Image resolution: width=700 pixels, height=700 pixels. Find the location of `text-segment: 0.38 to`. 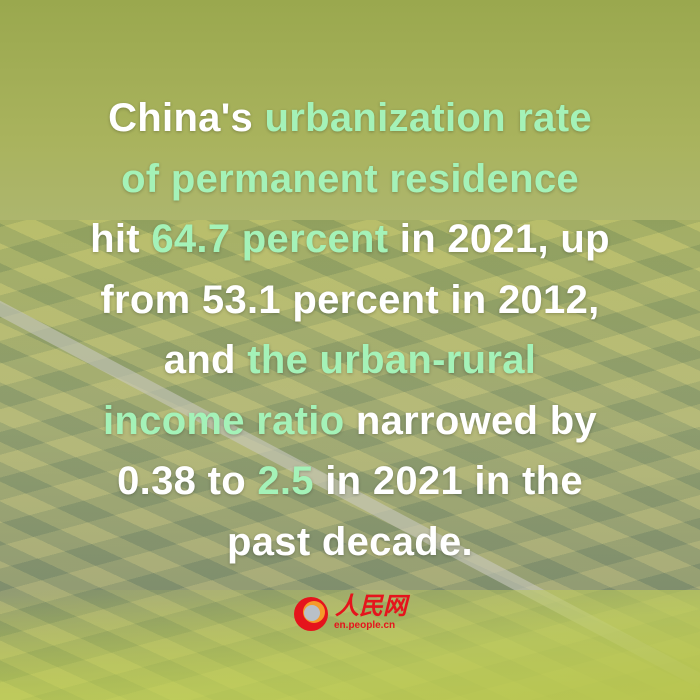

text-segment: 0.38 to is located at coordinates (187, 481).